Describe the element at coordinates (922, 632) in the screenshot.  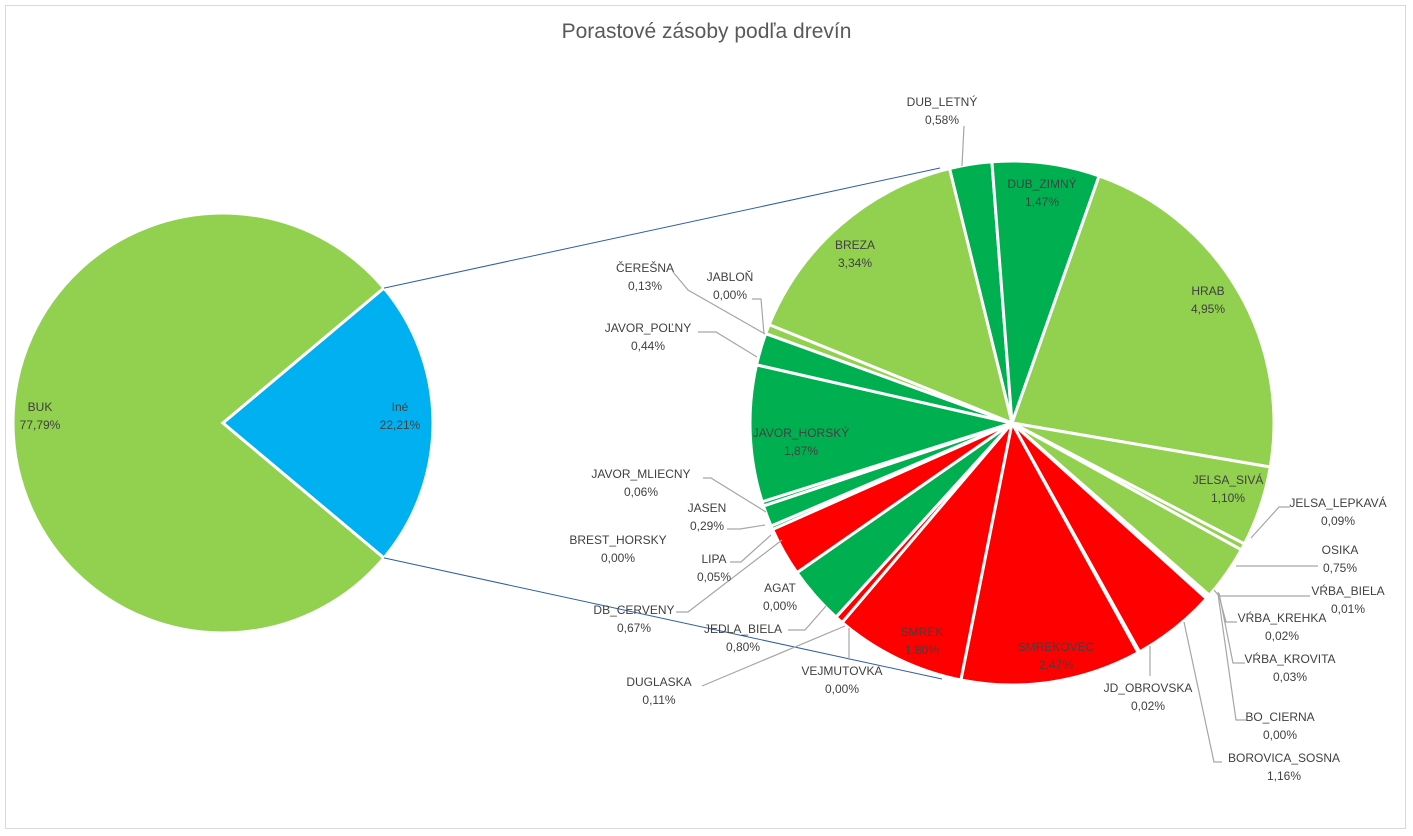
I see `data-label-name: SMREK` at that location.